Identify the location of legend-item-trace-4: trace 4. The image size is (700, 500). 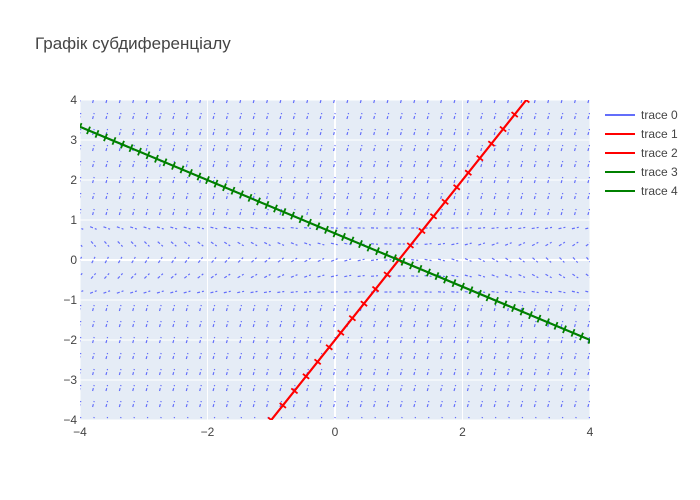
(650, 191).